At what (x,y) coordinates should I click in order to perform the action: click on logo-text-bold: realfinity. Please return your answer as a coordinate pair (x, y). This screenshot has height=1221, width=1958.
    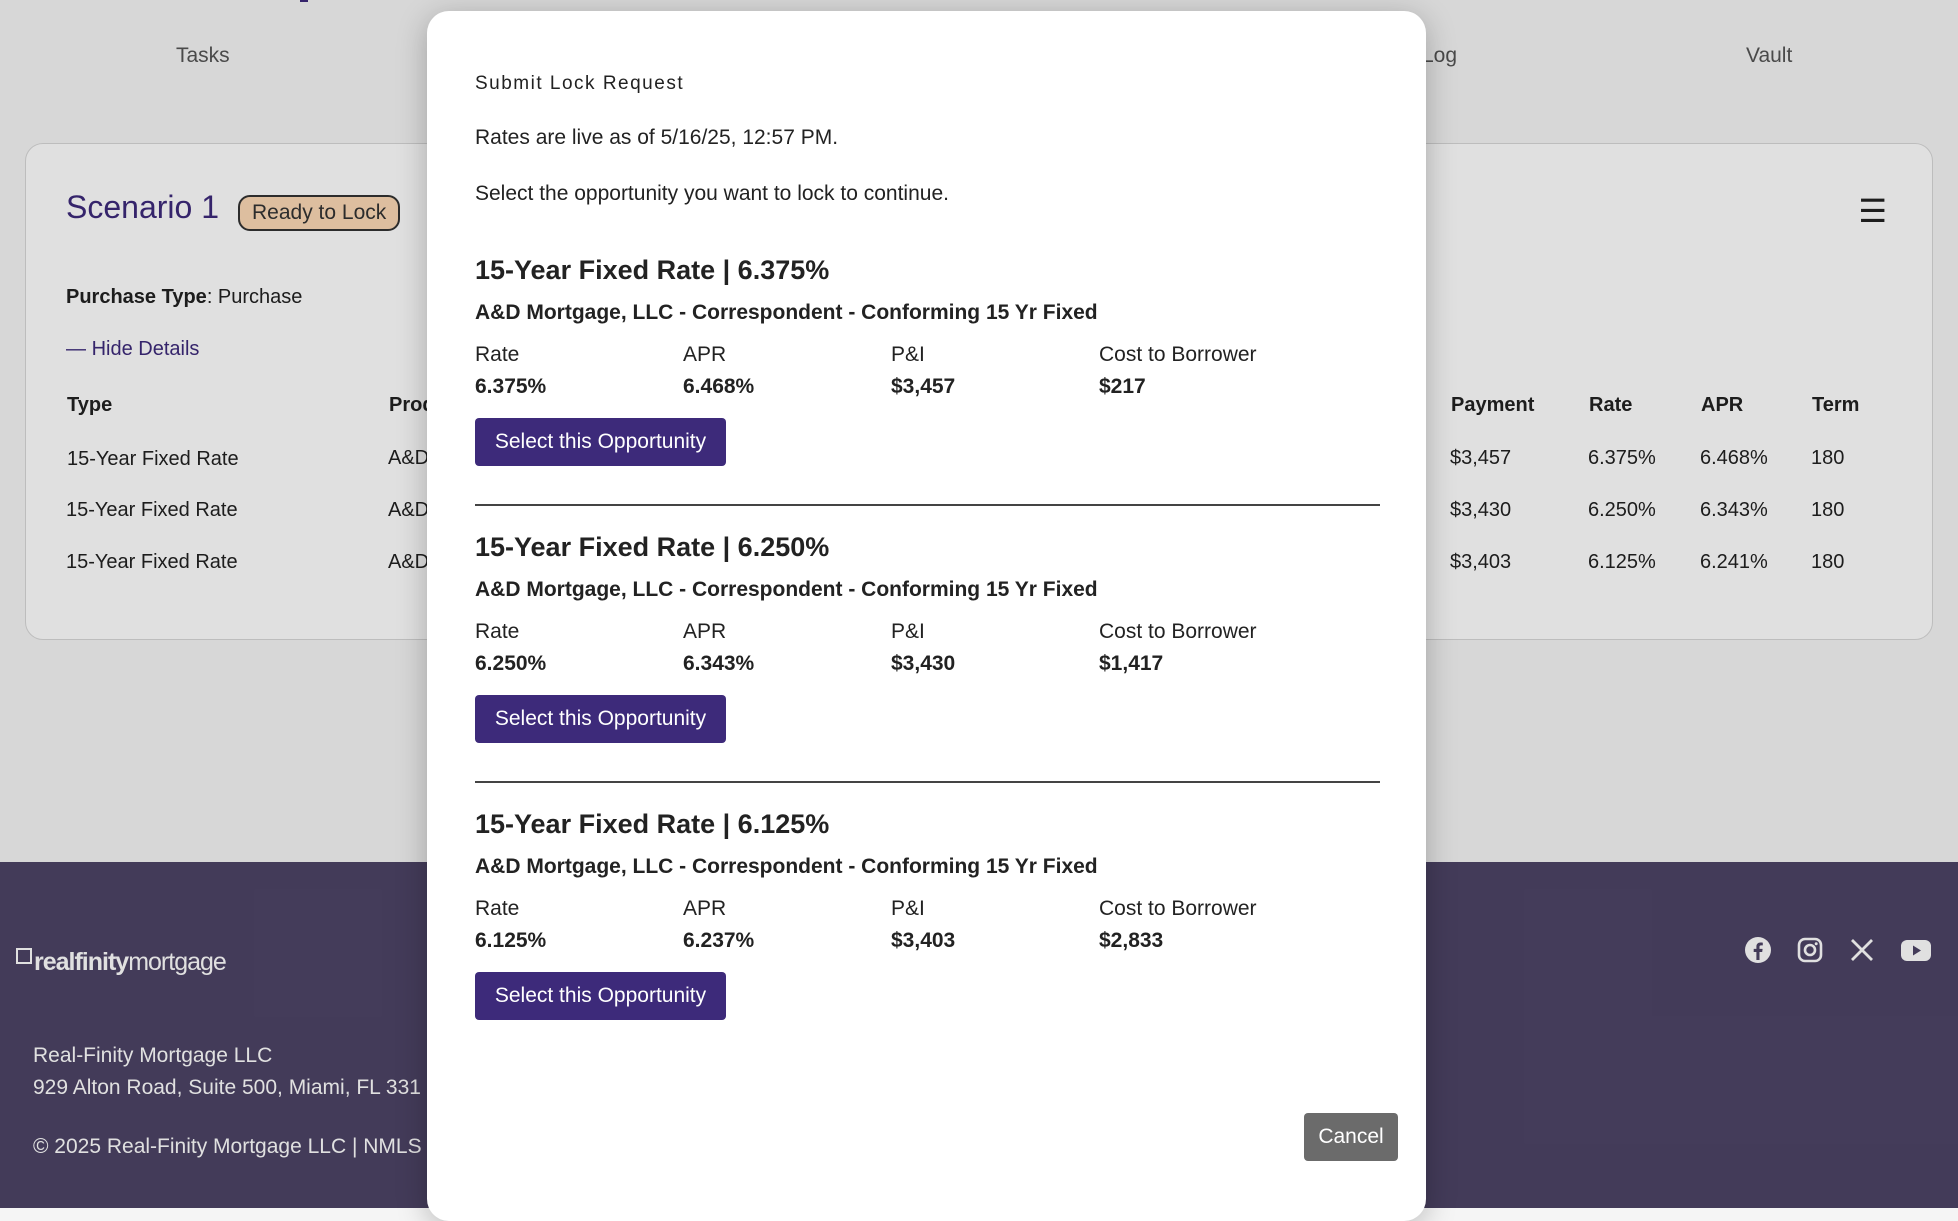
    Looking at the image, I should click on (81, 962).